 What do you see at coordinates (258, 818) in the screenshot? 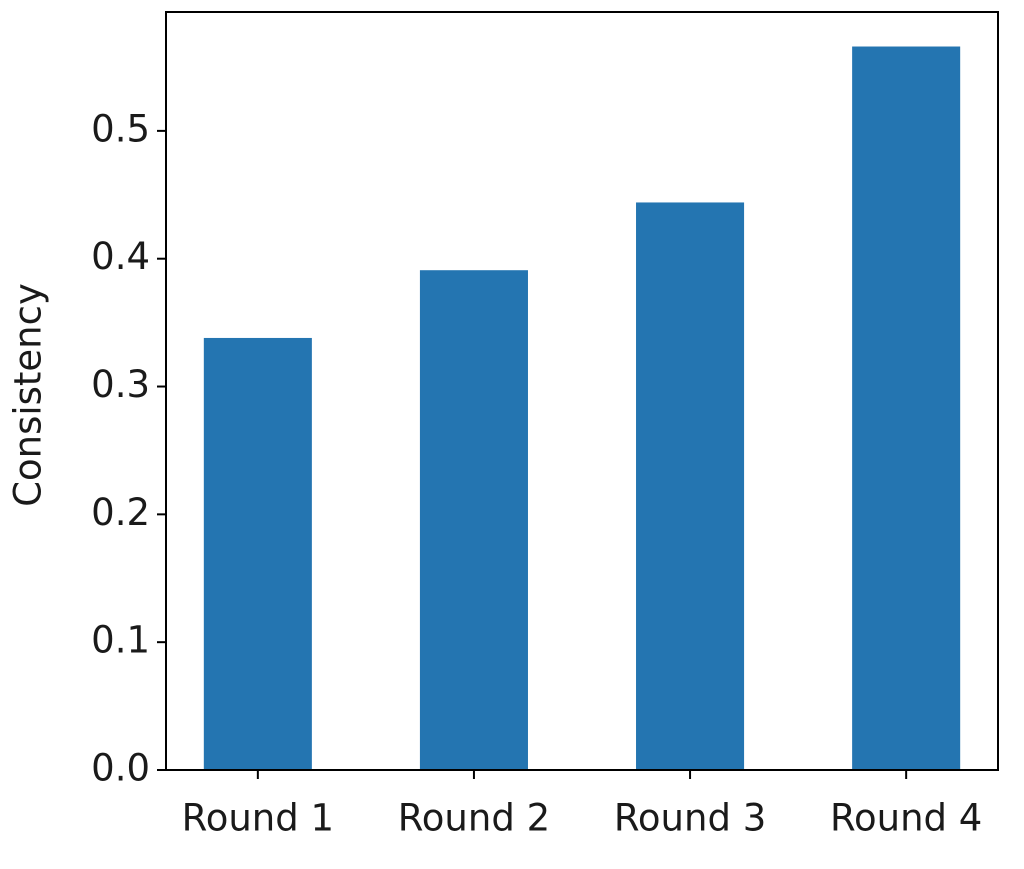
I see `x-tick-label: Round 1` at bounding box center [258, 818].